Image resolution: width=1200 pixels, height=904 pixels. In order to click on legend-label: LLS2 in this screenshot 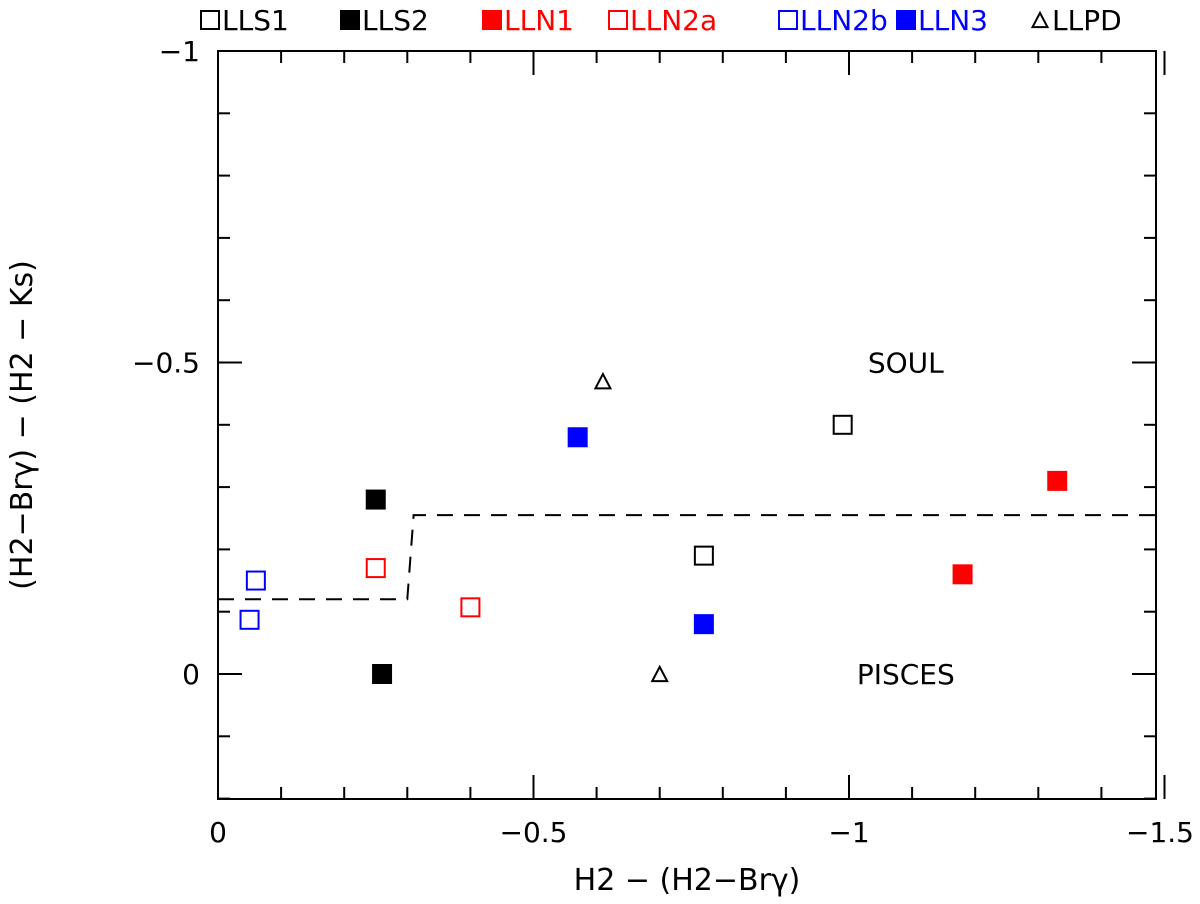, I will do `click(395, 20)`.